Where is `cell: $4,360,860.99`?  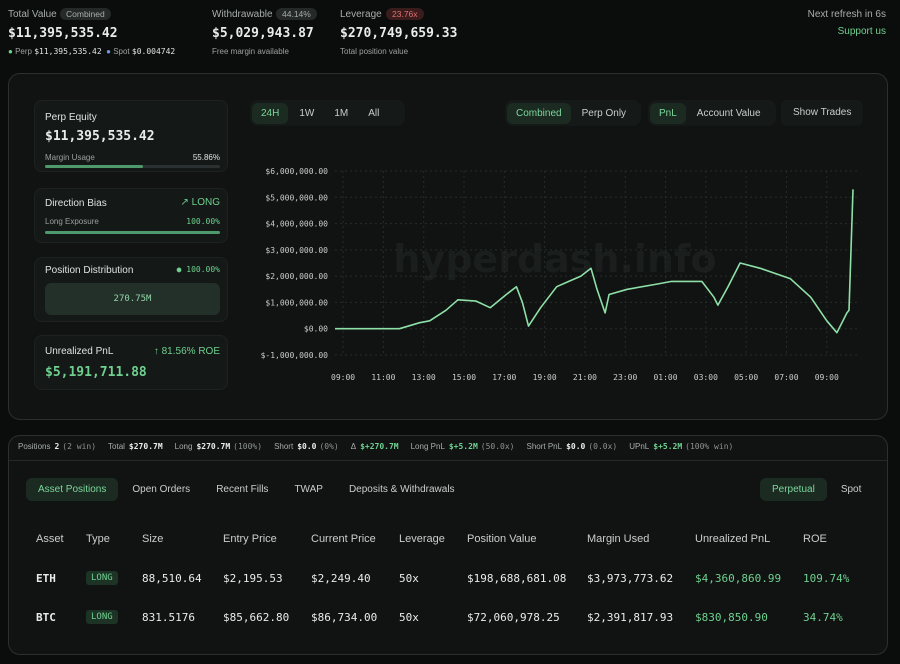
cell: $4,360,860.99 is located at coordinates (738, 578).